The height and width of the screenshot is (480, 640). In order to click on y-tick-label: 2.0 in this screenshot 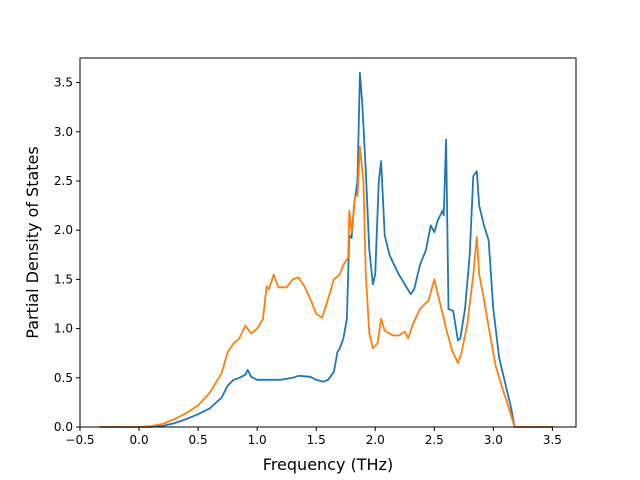, I will do `click(63, 230)`.